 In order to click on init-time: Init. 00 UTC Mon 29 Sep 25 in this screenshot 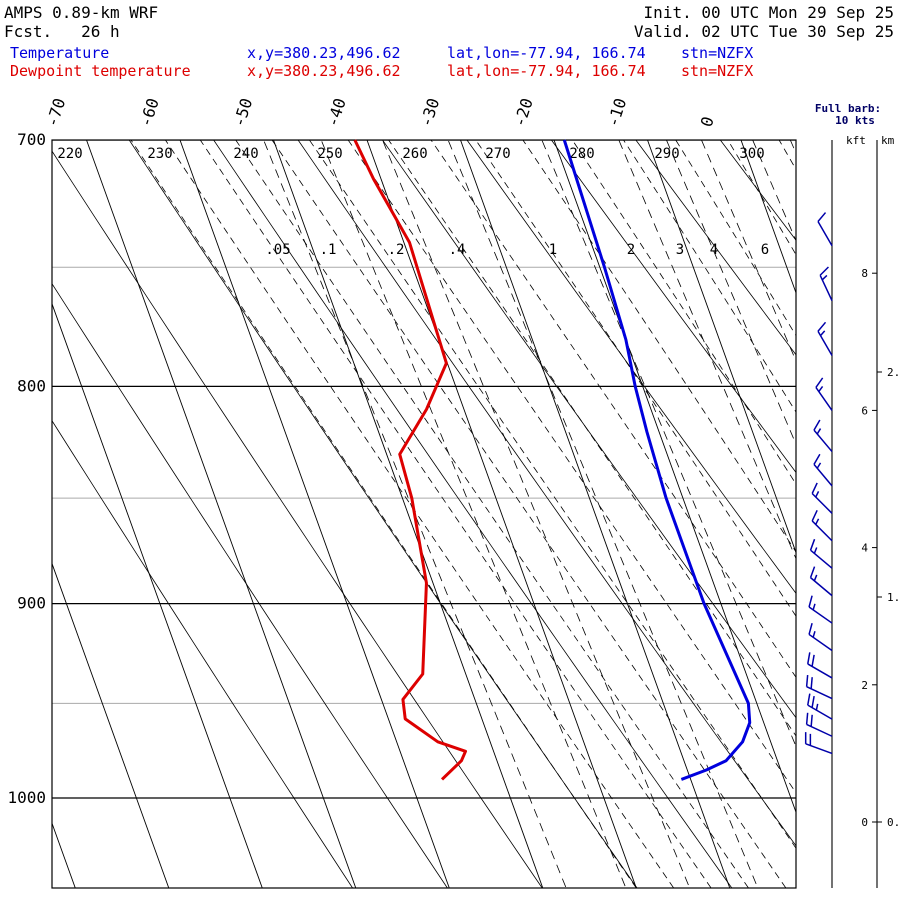, I will do `click(768, 12)`.